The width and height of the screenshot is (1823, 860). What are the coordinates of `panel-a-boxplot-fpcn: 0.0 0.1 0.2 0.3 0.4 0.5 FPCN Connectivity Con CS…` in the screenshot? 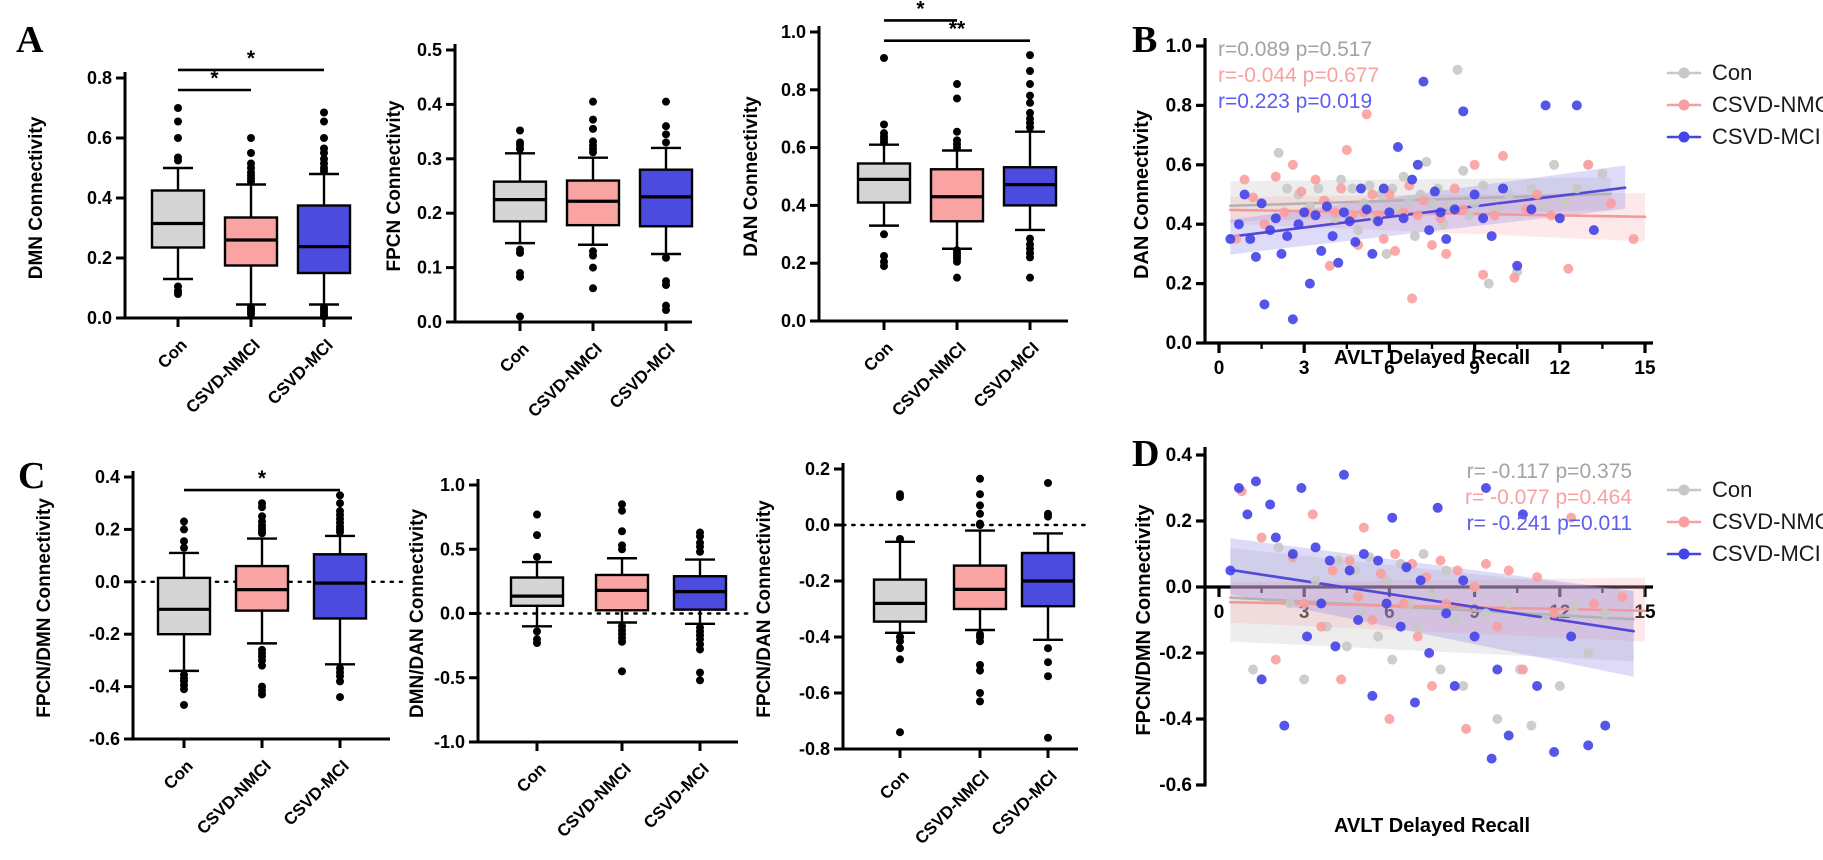 It's located at (516, 212).